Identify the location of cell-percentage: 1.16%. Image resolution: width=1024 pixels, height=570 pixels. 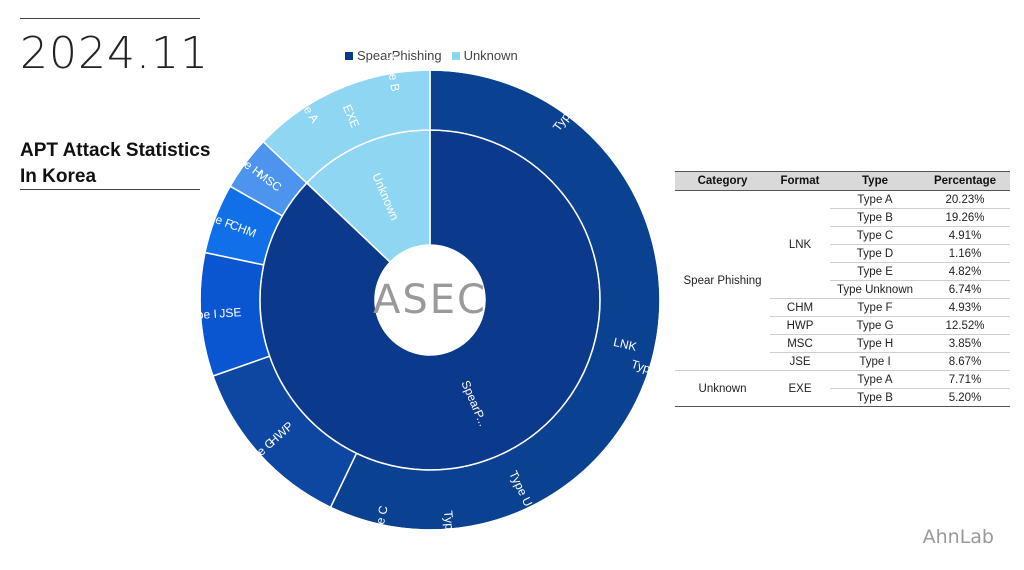
(965, 253).